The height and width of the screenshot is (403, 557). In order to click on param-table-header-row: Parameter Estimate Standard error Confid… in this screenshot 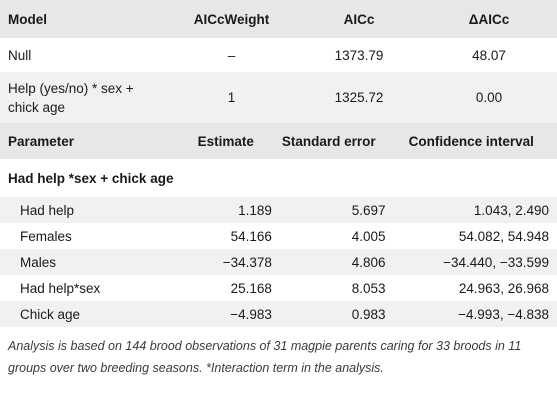, I will do `click(278, 141)`.